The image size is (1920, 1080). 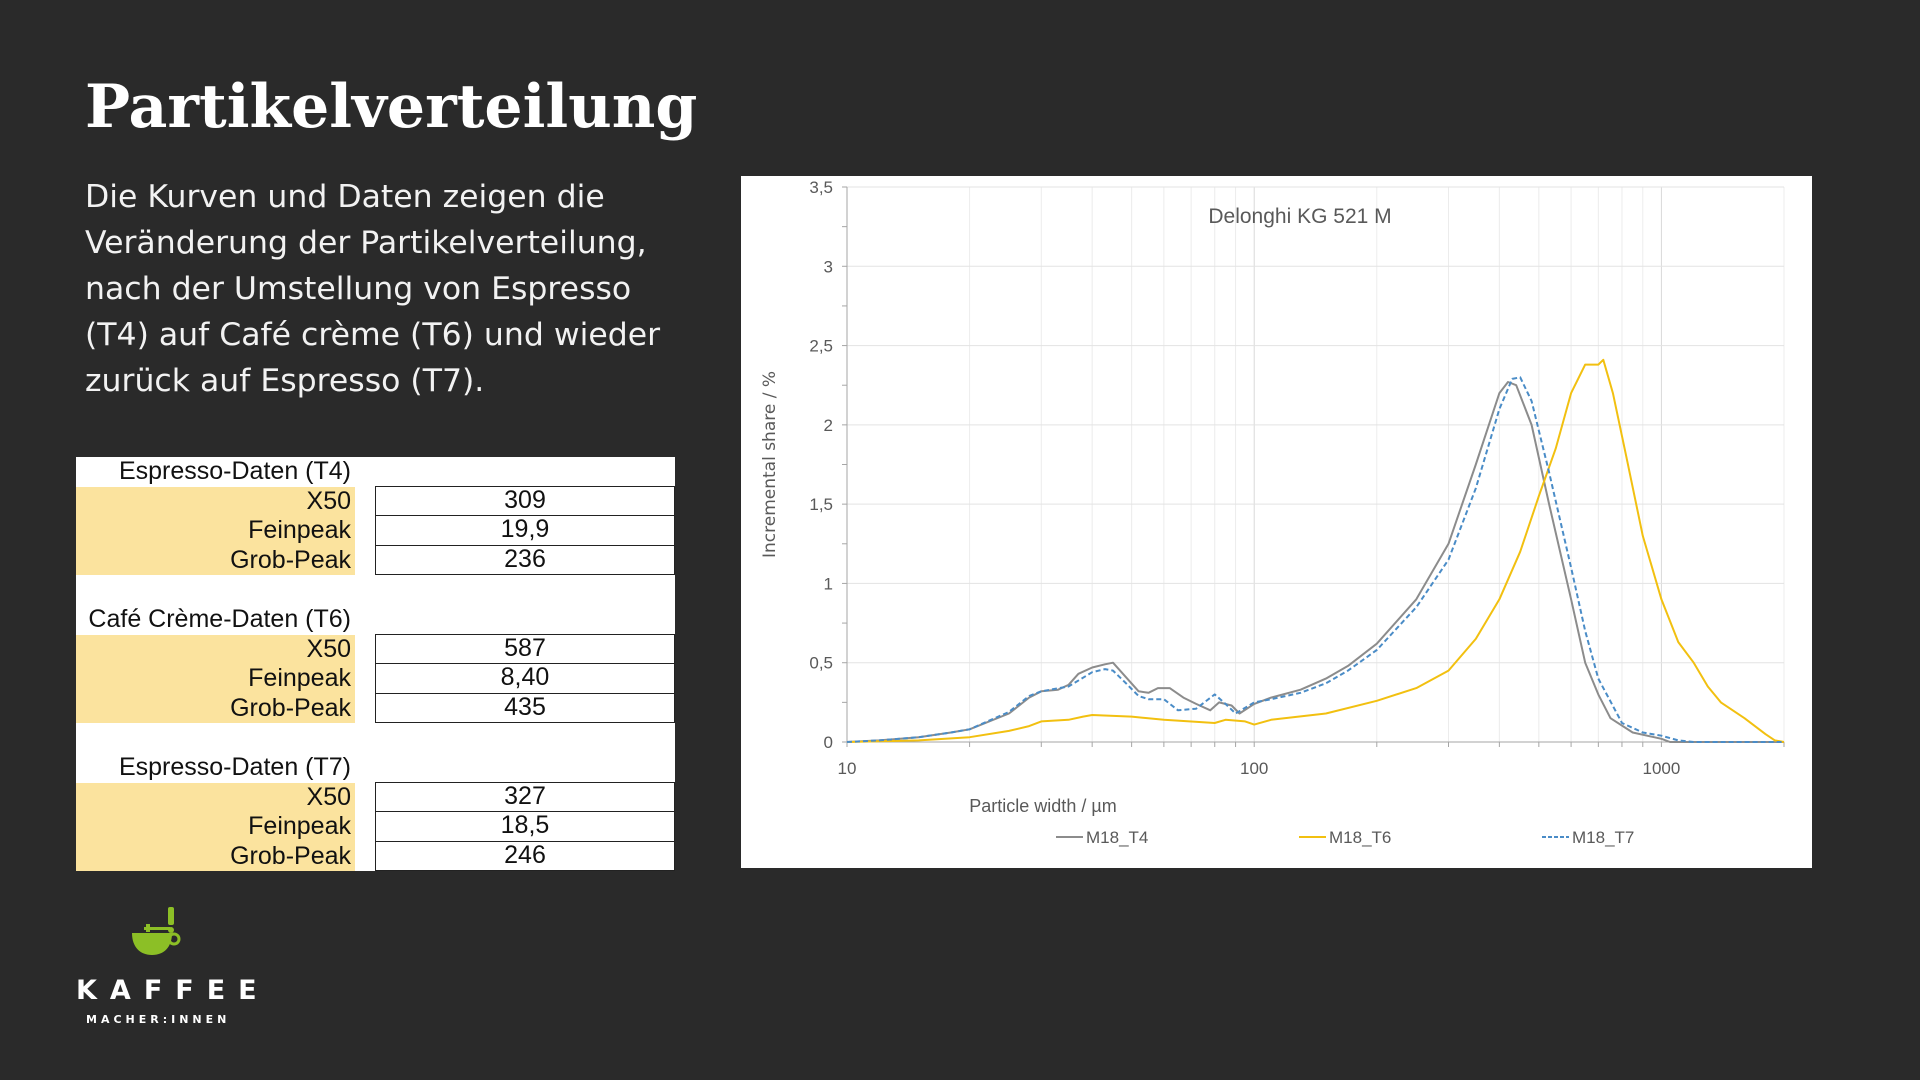 What do you see at coordinates (847, 768) in the screenshot?
I see `x-tick-label: 10` at bounding box center [847, 768].